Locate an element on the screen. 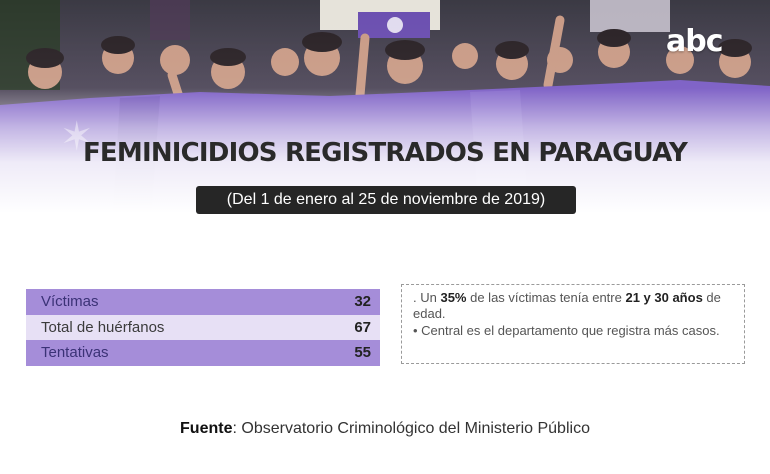 The width and height of the screenshot is (770, 474). note-age-range: 21 y 30 años is located at coordinates (664, 297).